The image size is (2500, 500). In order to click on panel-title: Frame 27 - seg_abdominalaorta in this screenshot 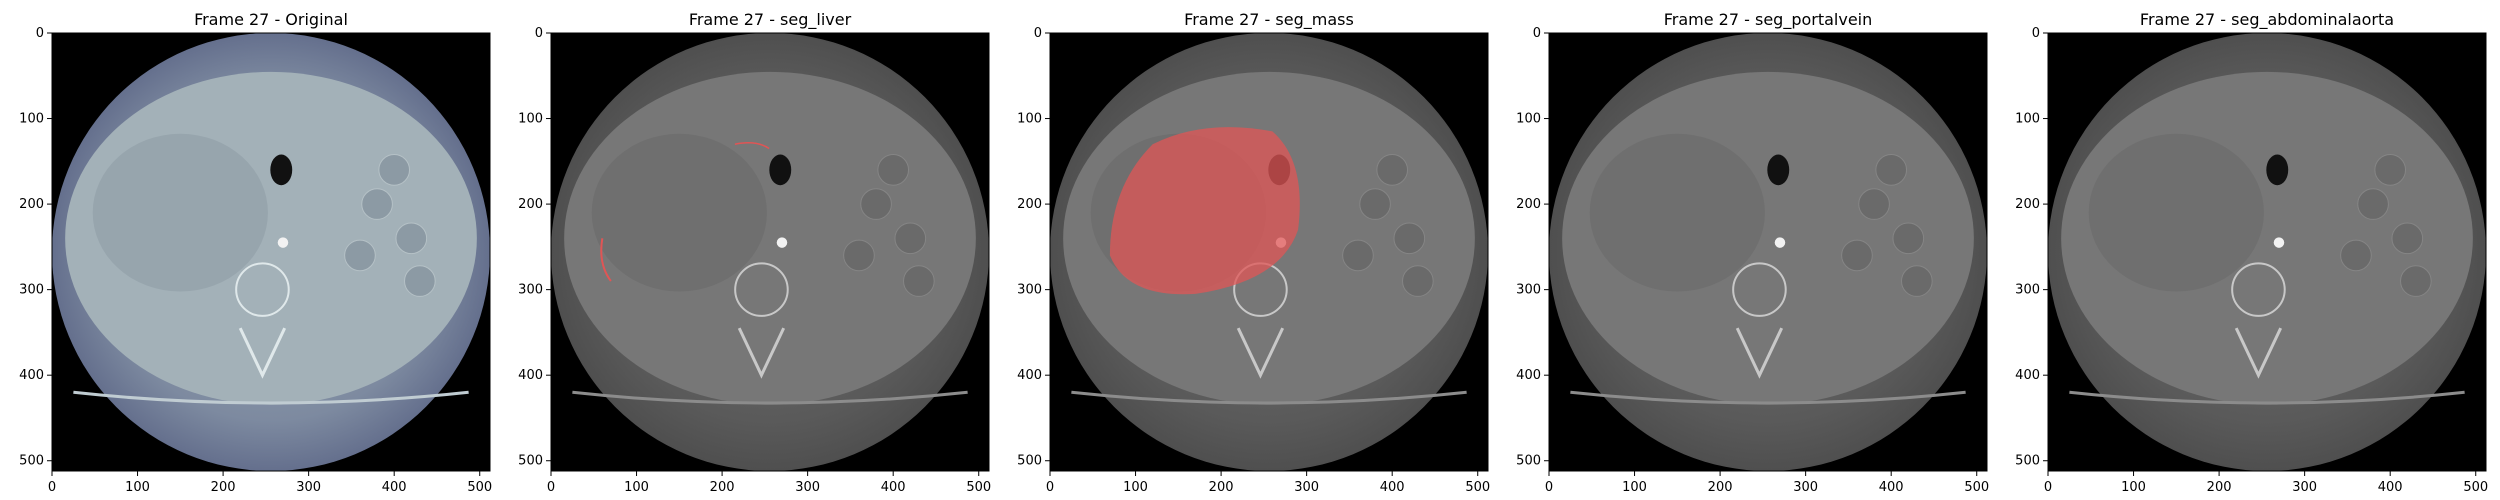, I will do `click(2267, 20)`.